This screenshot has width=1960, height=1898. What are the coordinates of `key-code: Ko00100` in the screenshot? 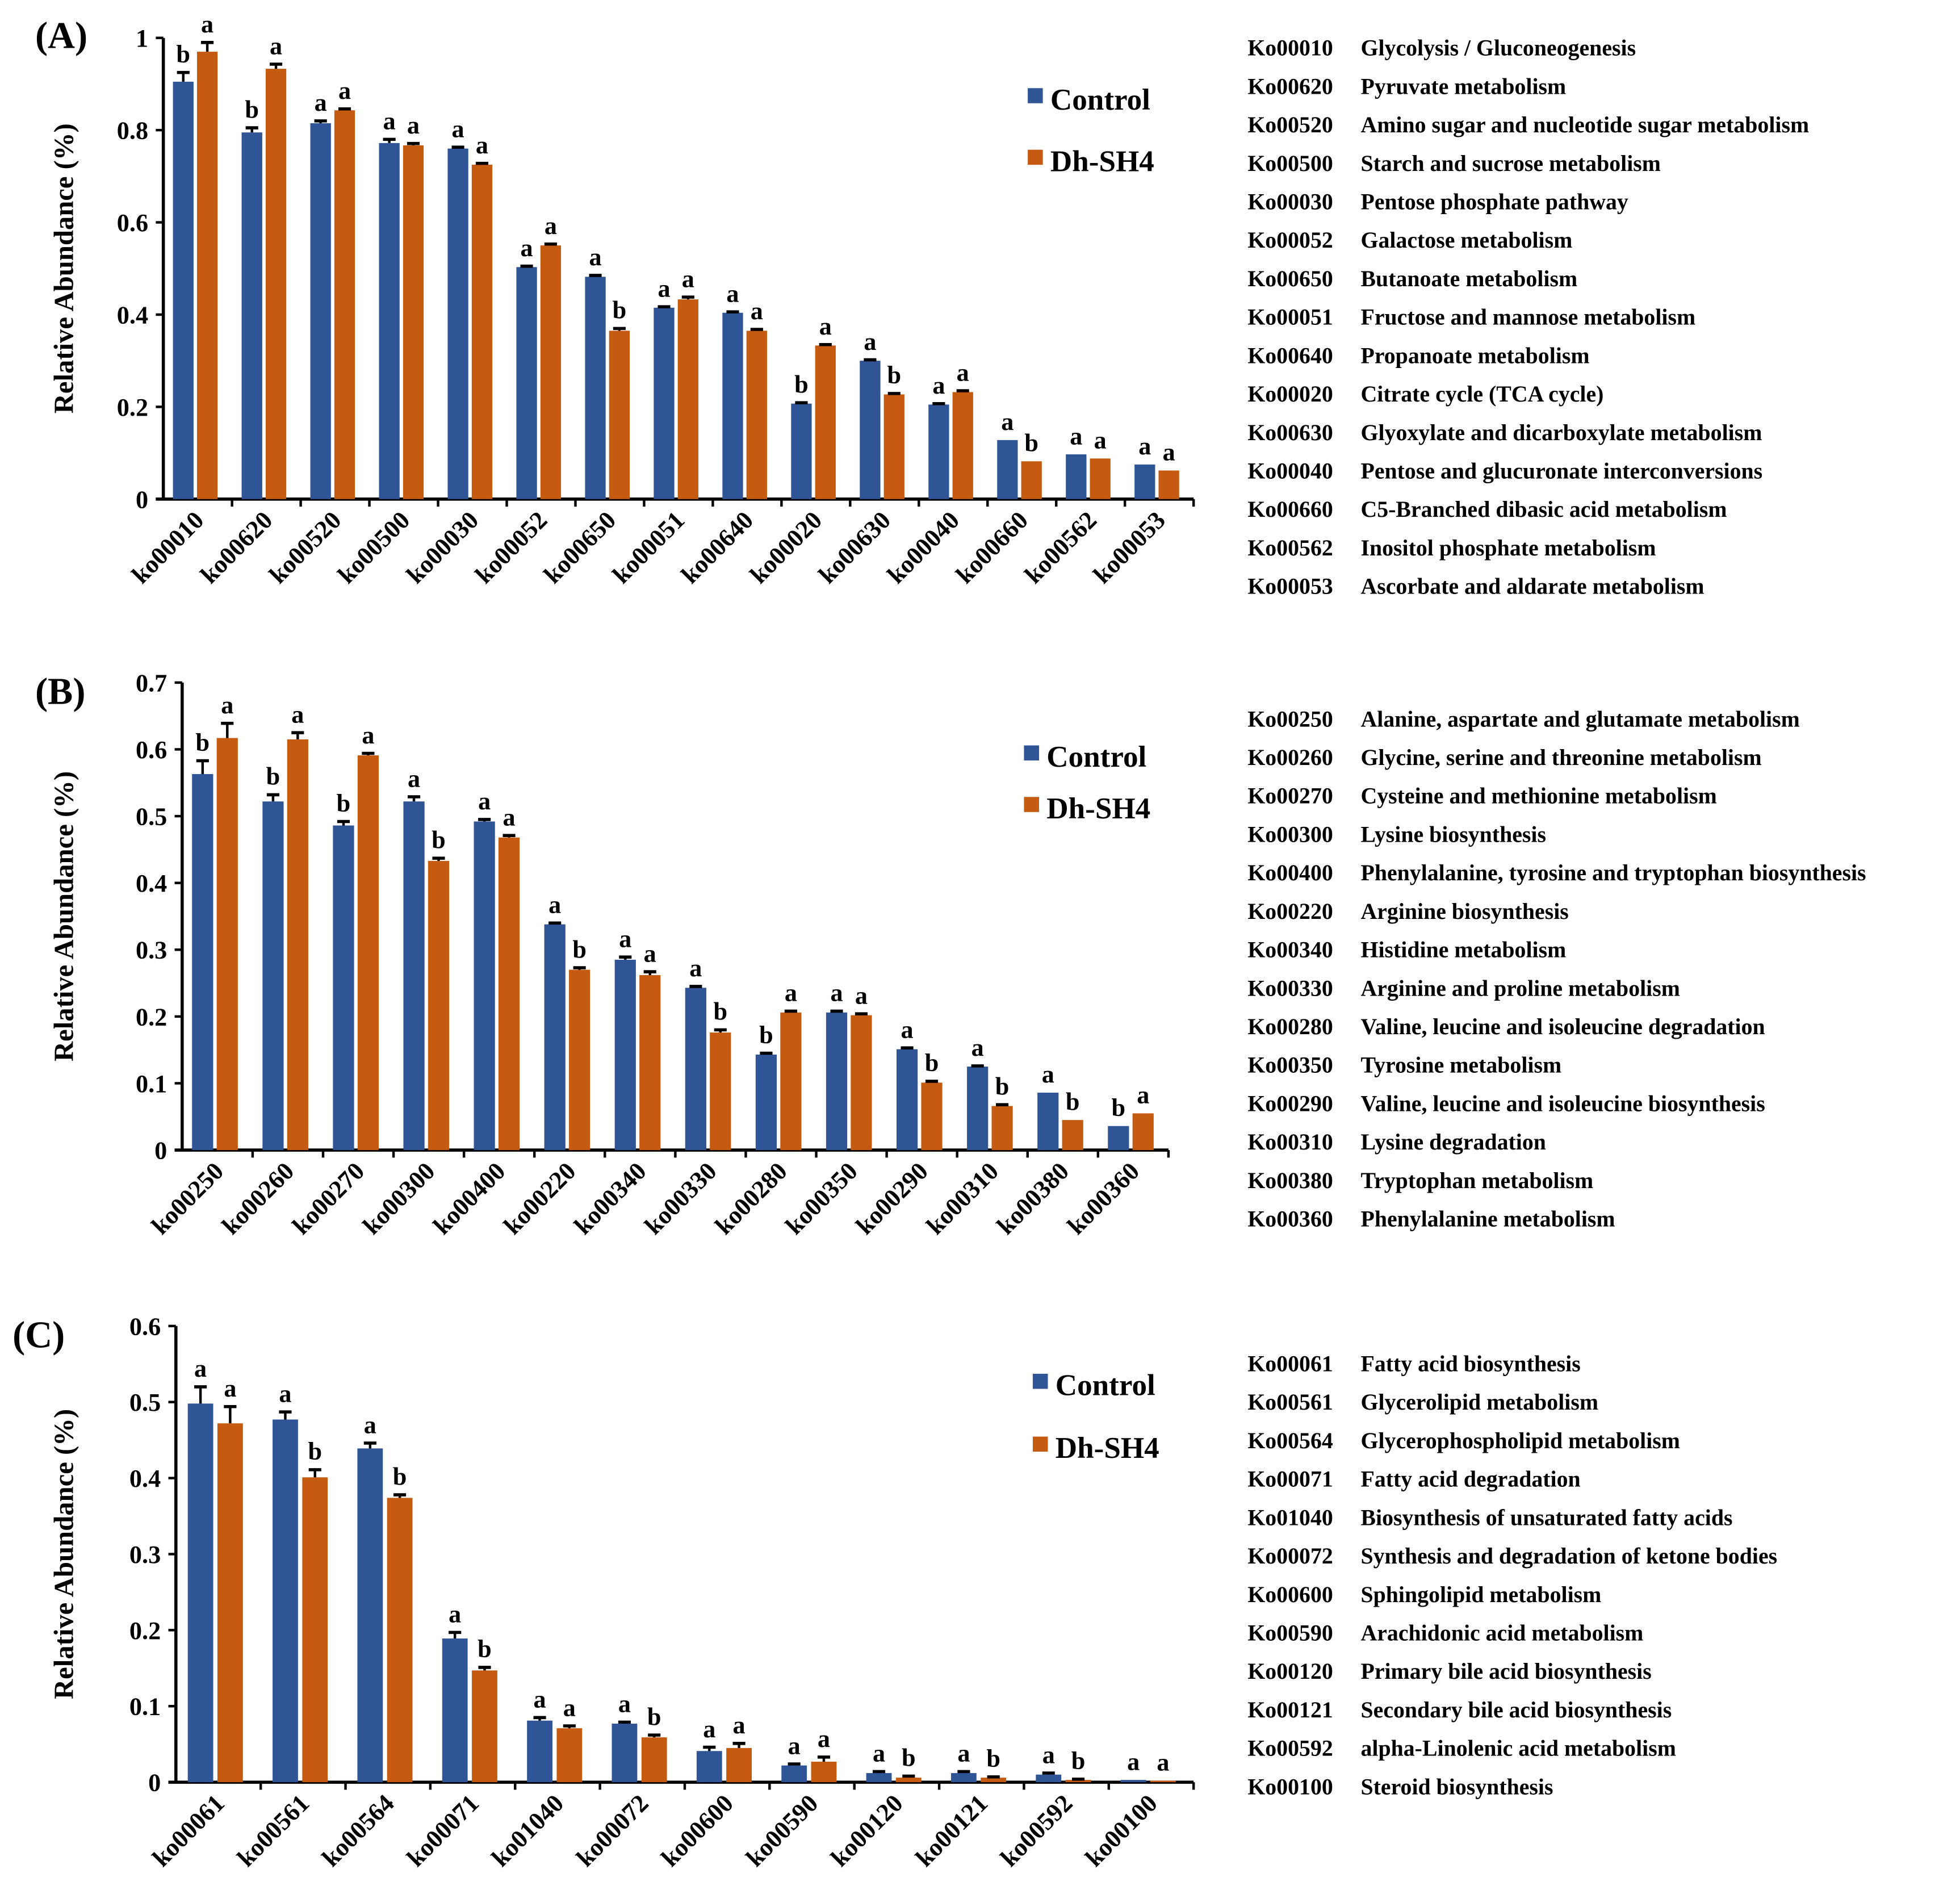 It's located at (1290, 1787).